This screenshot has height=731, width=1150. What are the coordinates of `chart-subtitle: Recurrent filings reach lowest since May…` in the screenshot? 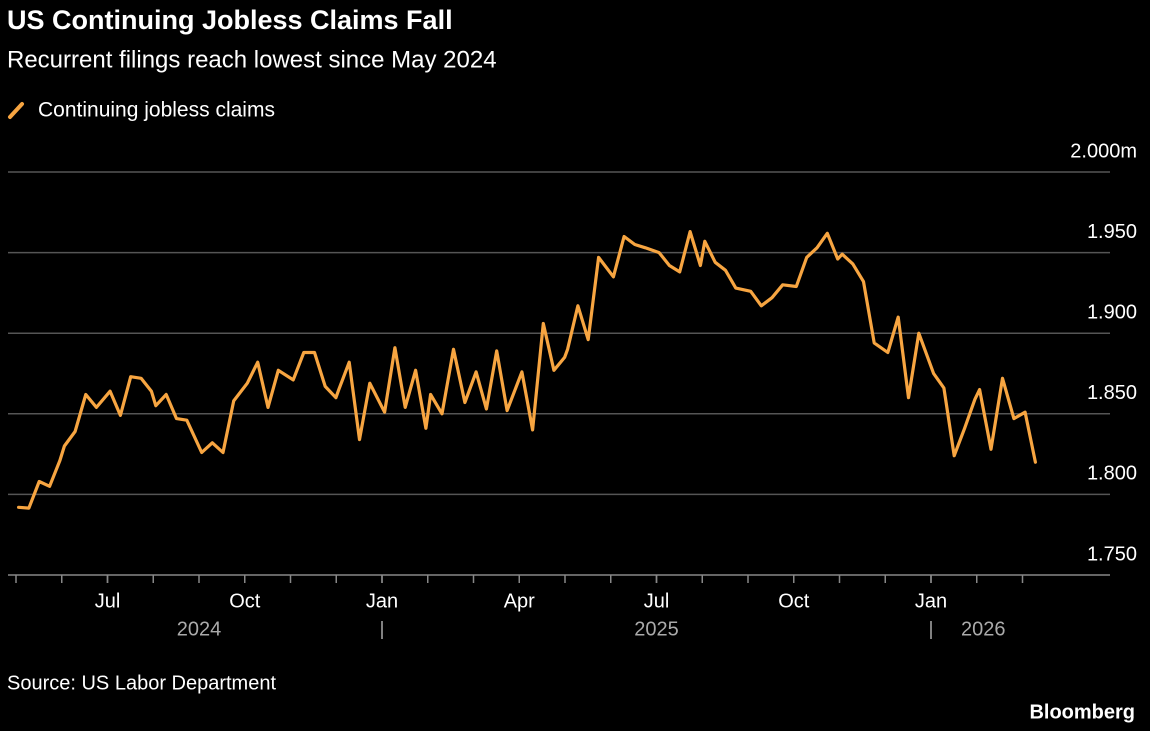 It's located at (252, 59).